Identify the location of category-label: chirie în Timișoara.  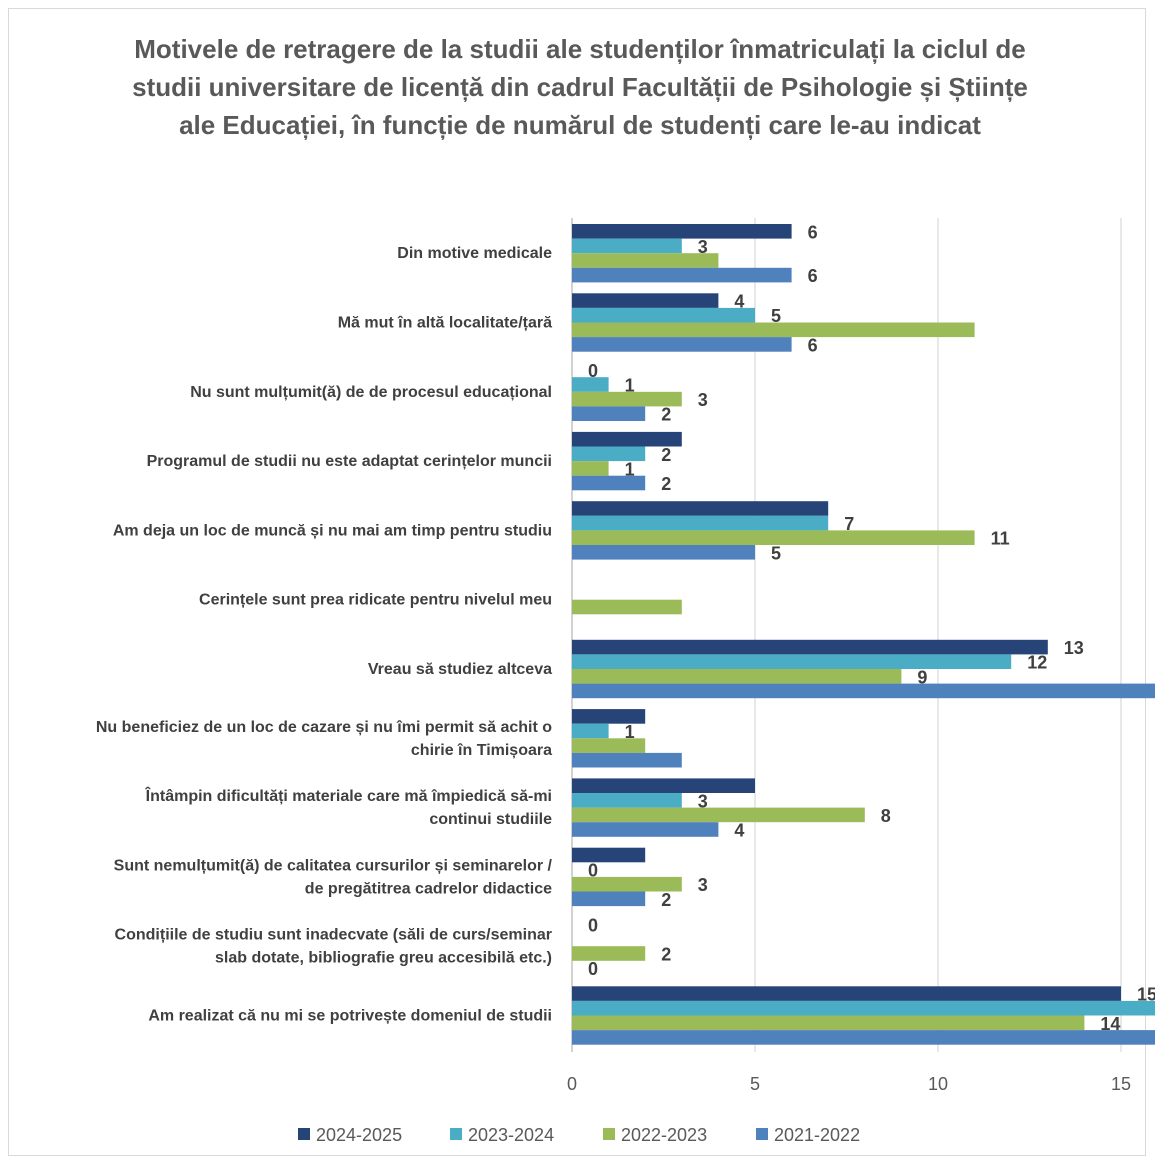
(481, 750).